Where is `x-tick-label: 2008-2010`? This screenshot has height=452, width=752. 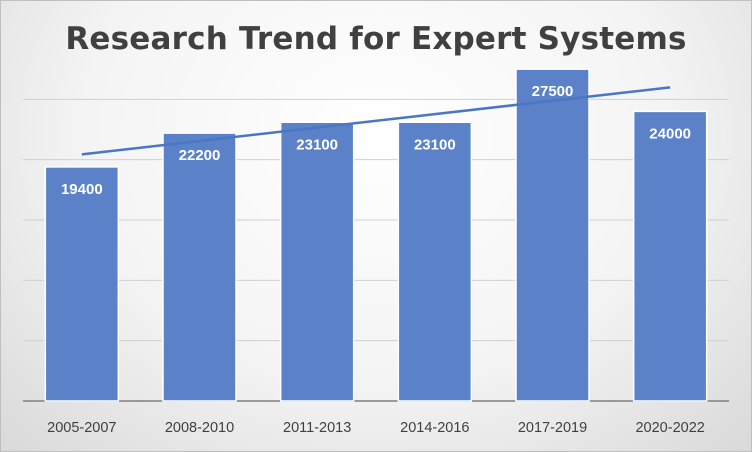
x-tick-label: 2008-2010 is located at coordinates (199, 428).